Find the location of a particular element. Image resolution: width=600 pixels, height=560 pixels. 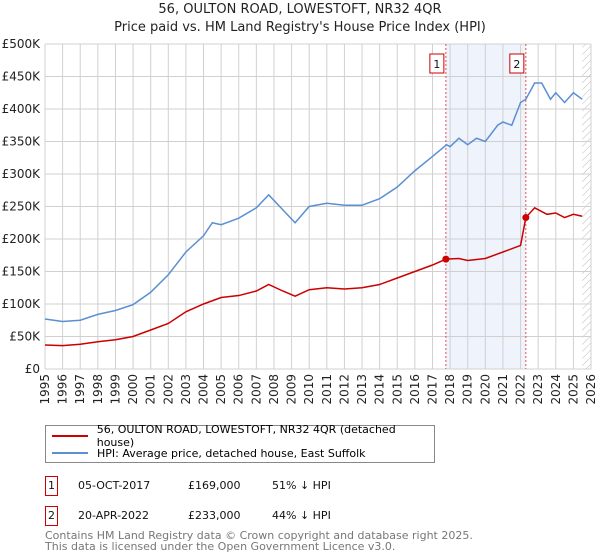

x-tick-label: 2024 is located at coordinates (556, 389).